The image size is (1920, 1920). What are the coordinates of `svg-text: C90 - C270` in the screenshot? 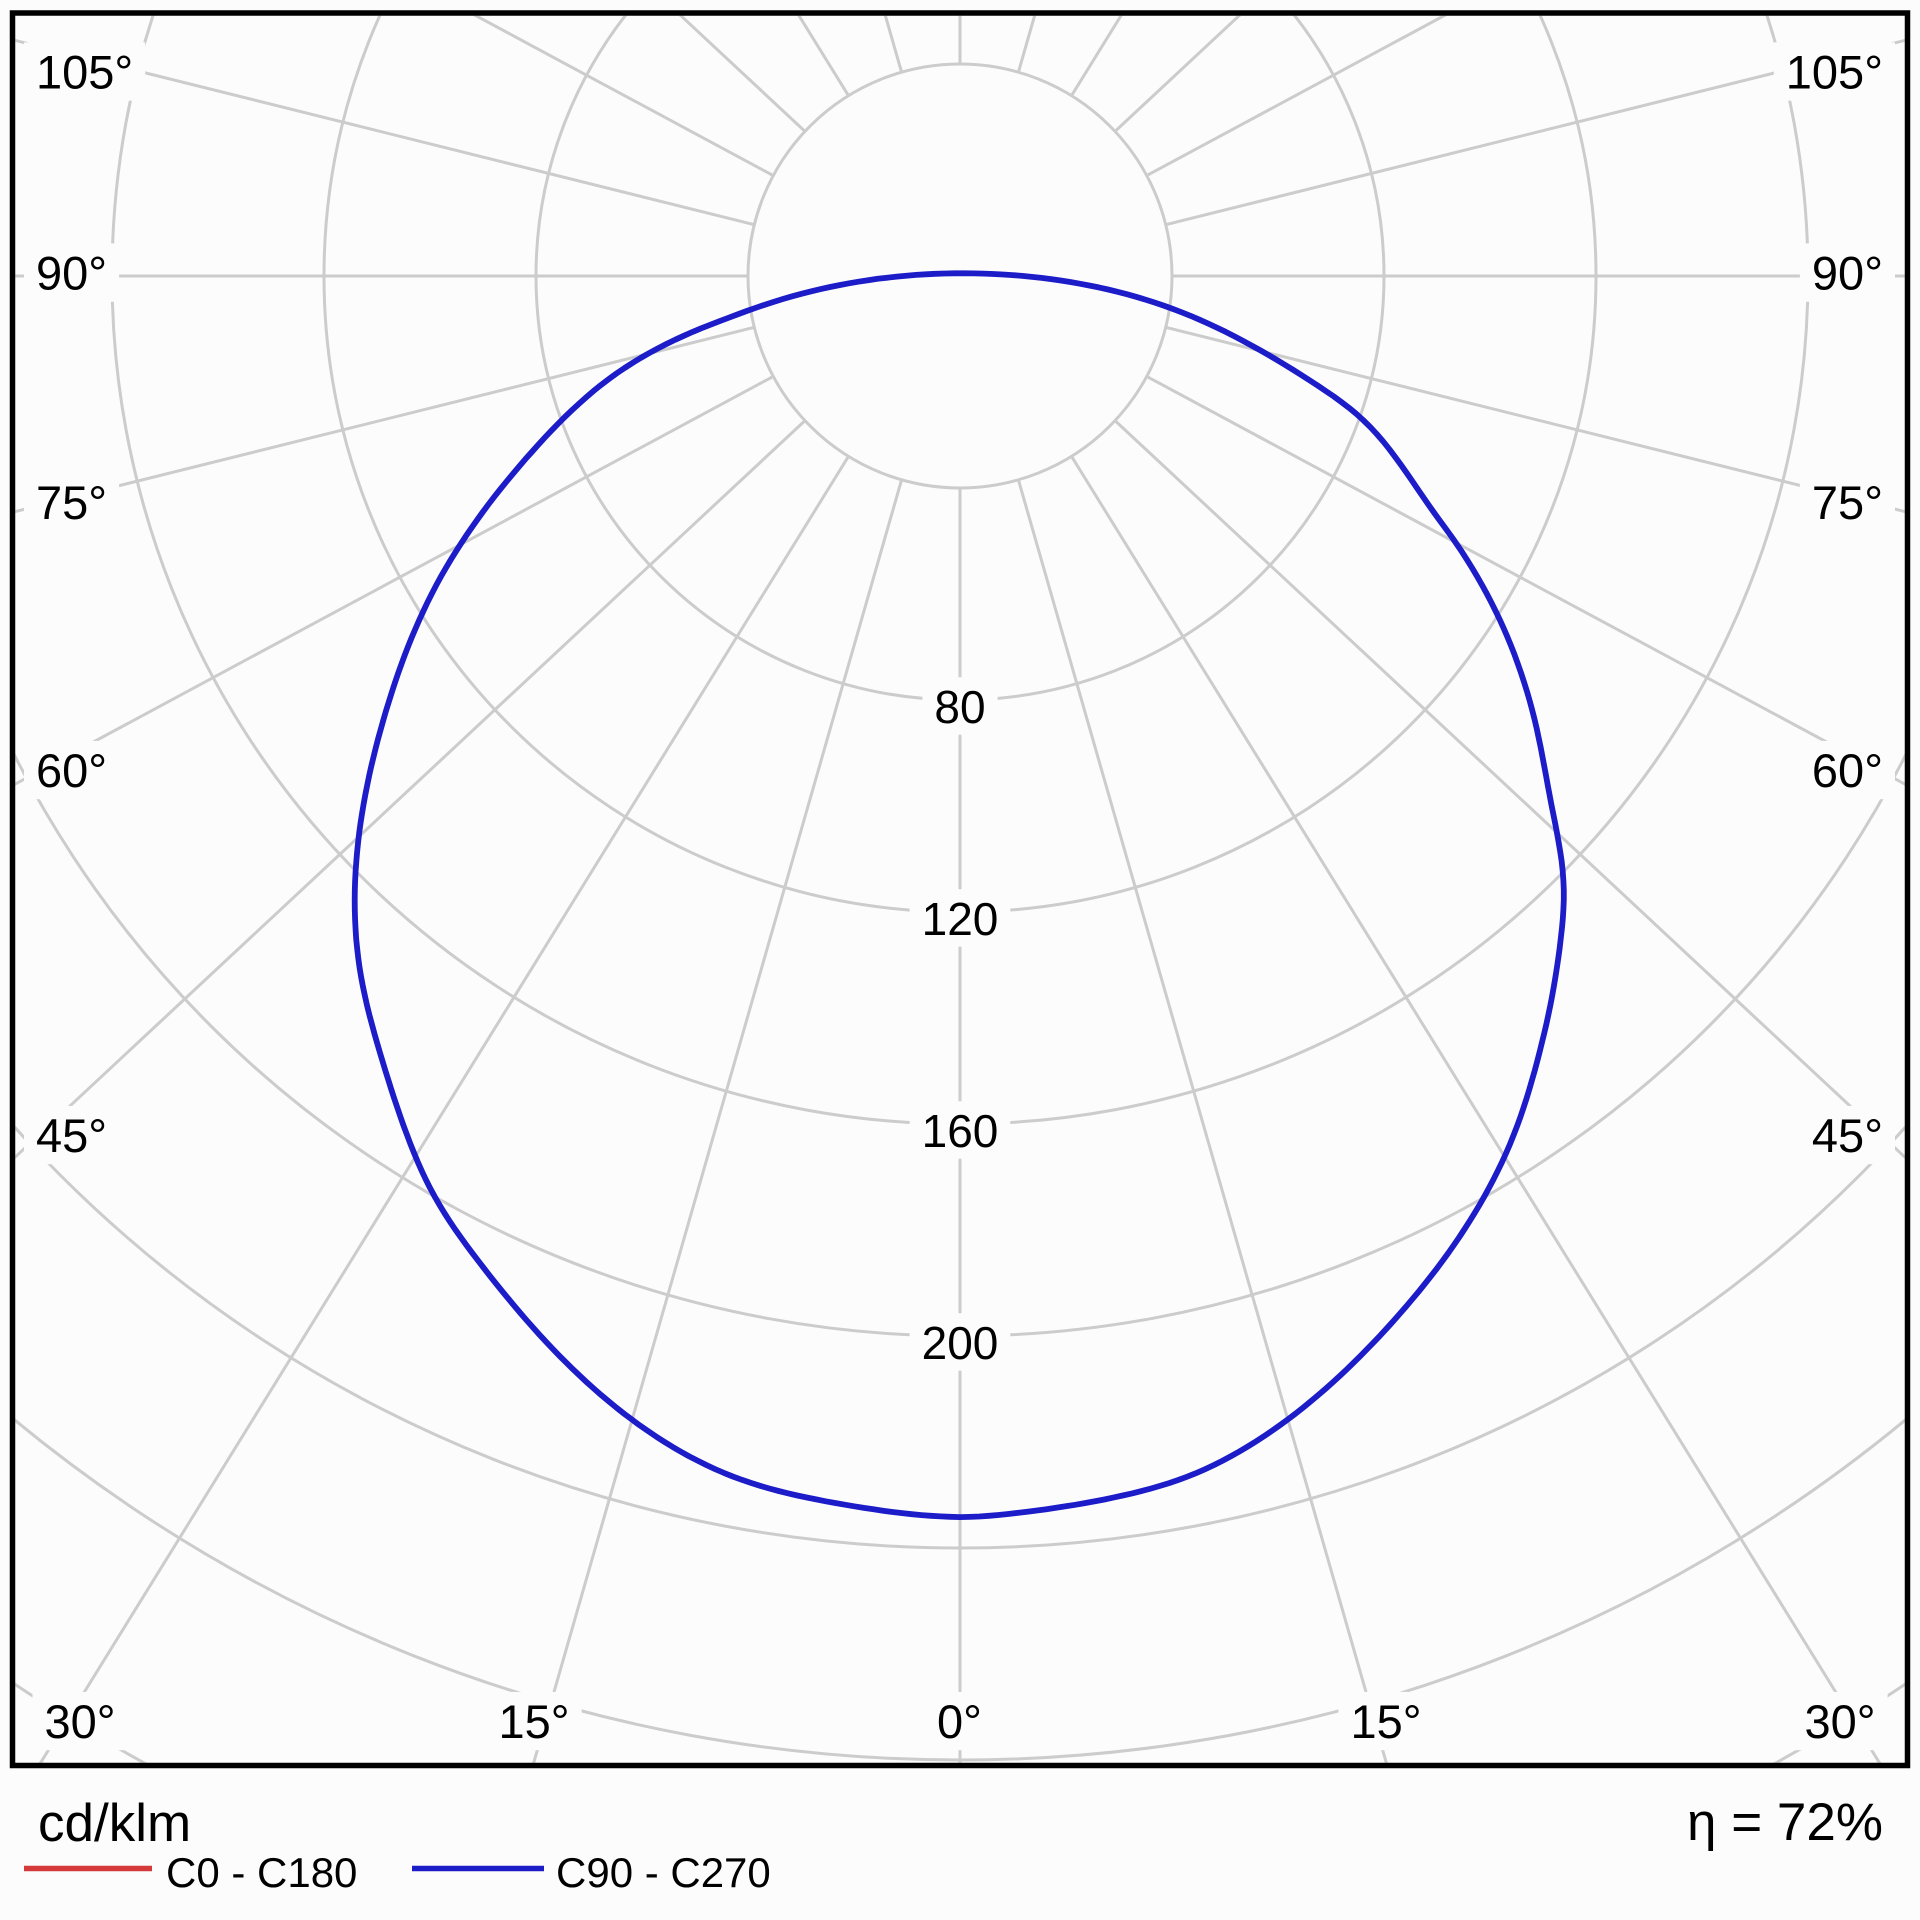 It's located at (663, 1872).